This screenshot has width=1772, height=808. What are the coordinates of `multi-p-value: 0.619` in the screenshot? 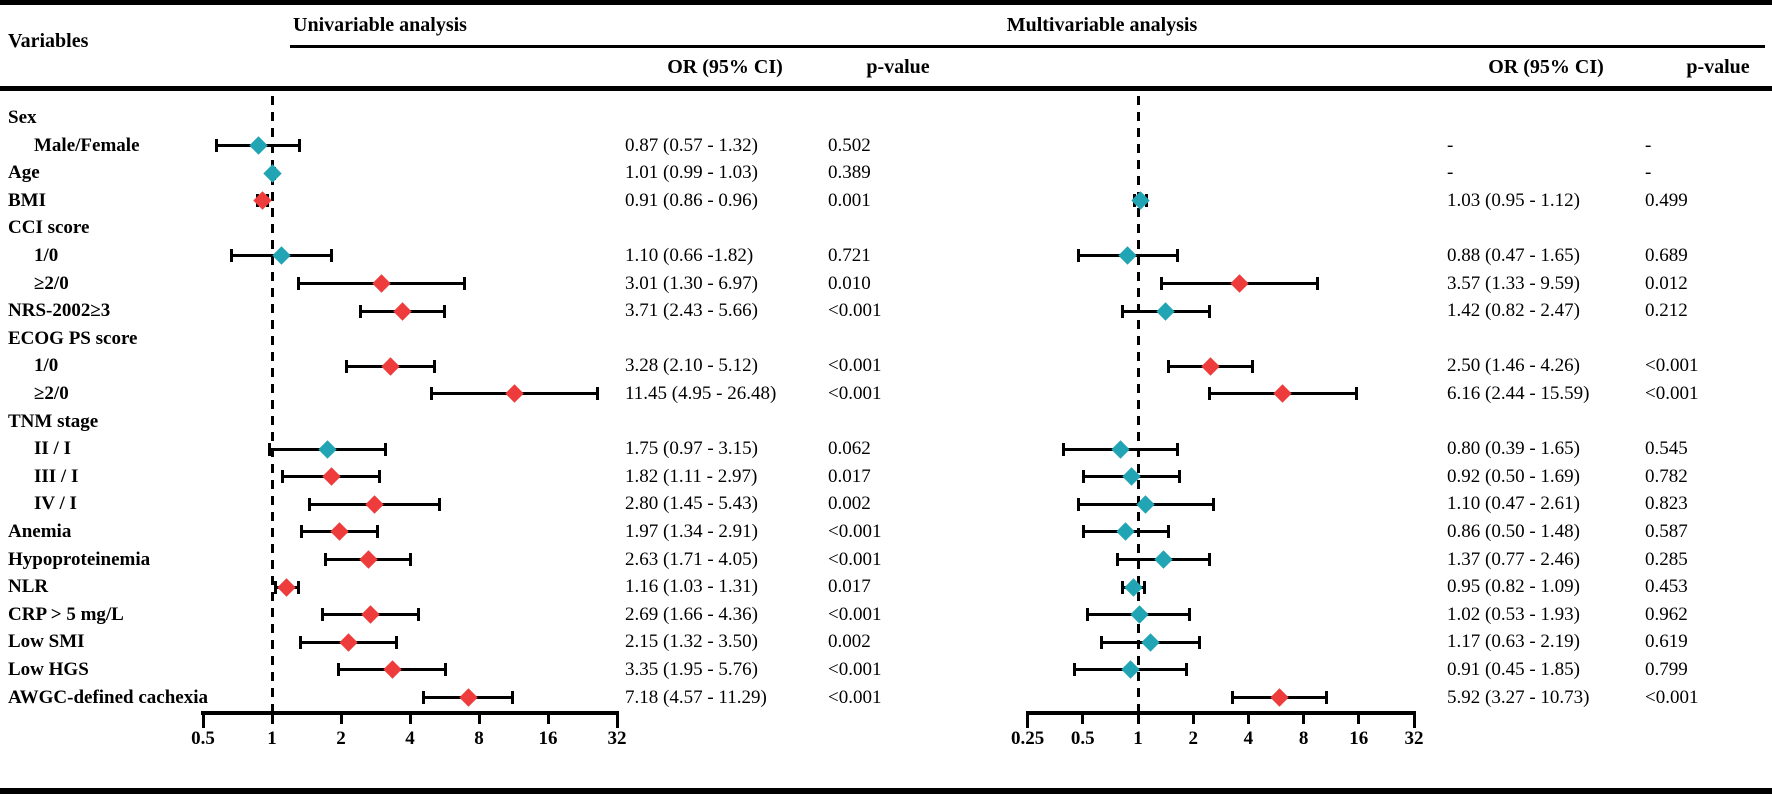 It's located at (1666, 642).